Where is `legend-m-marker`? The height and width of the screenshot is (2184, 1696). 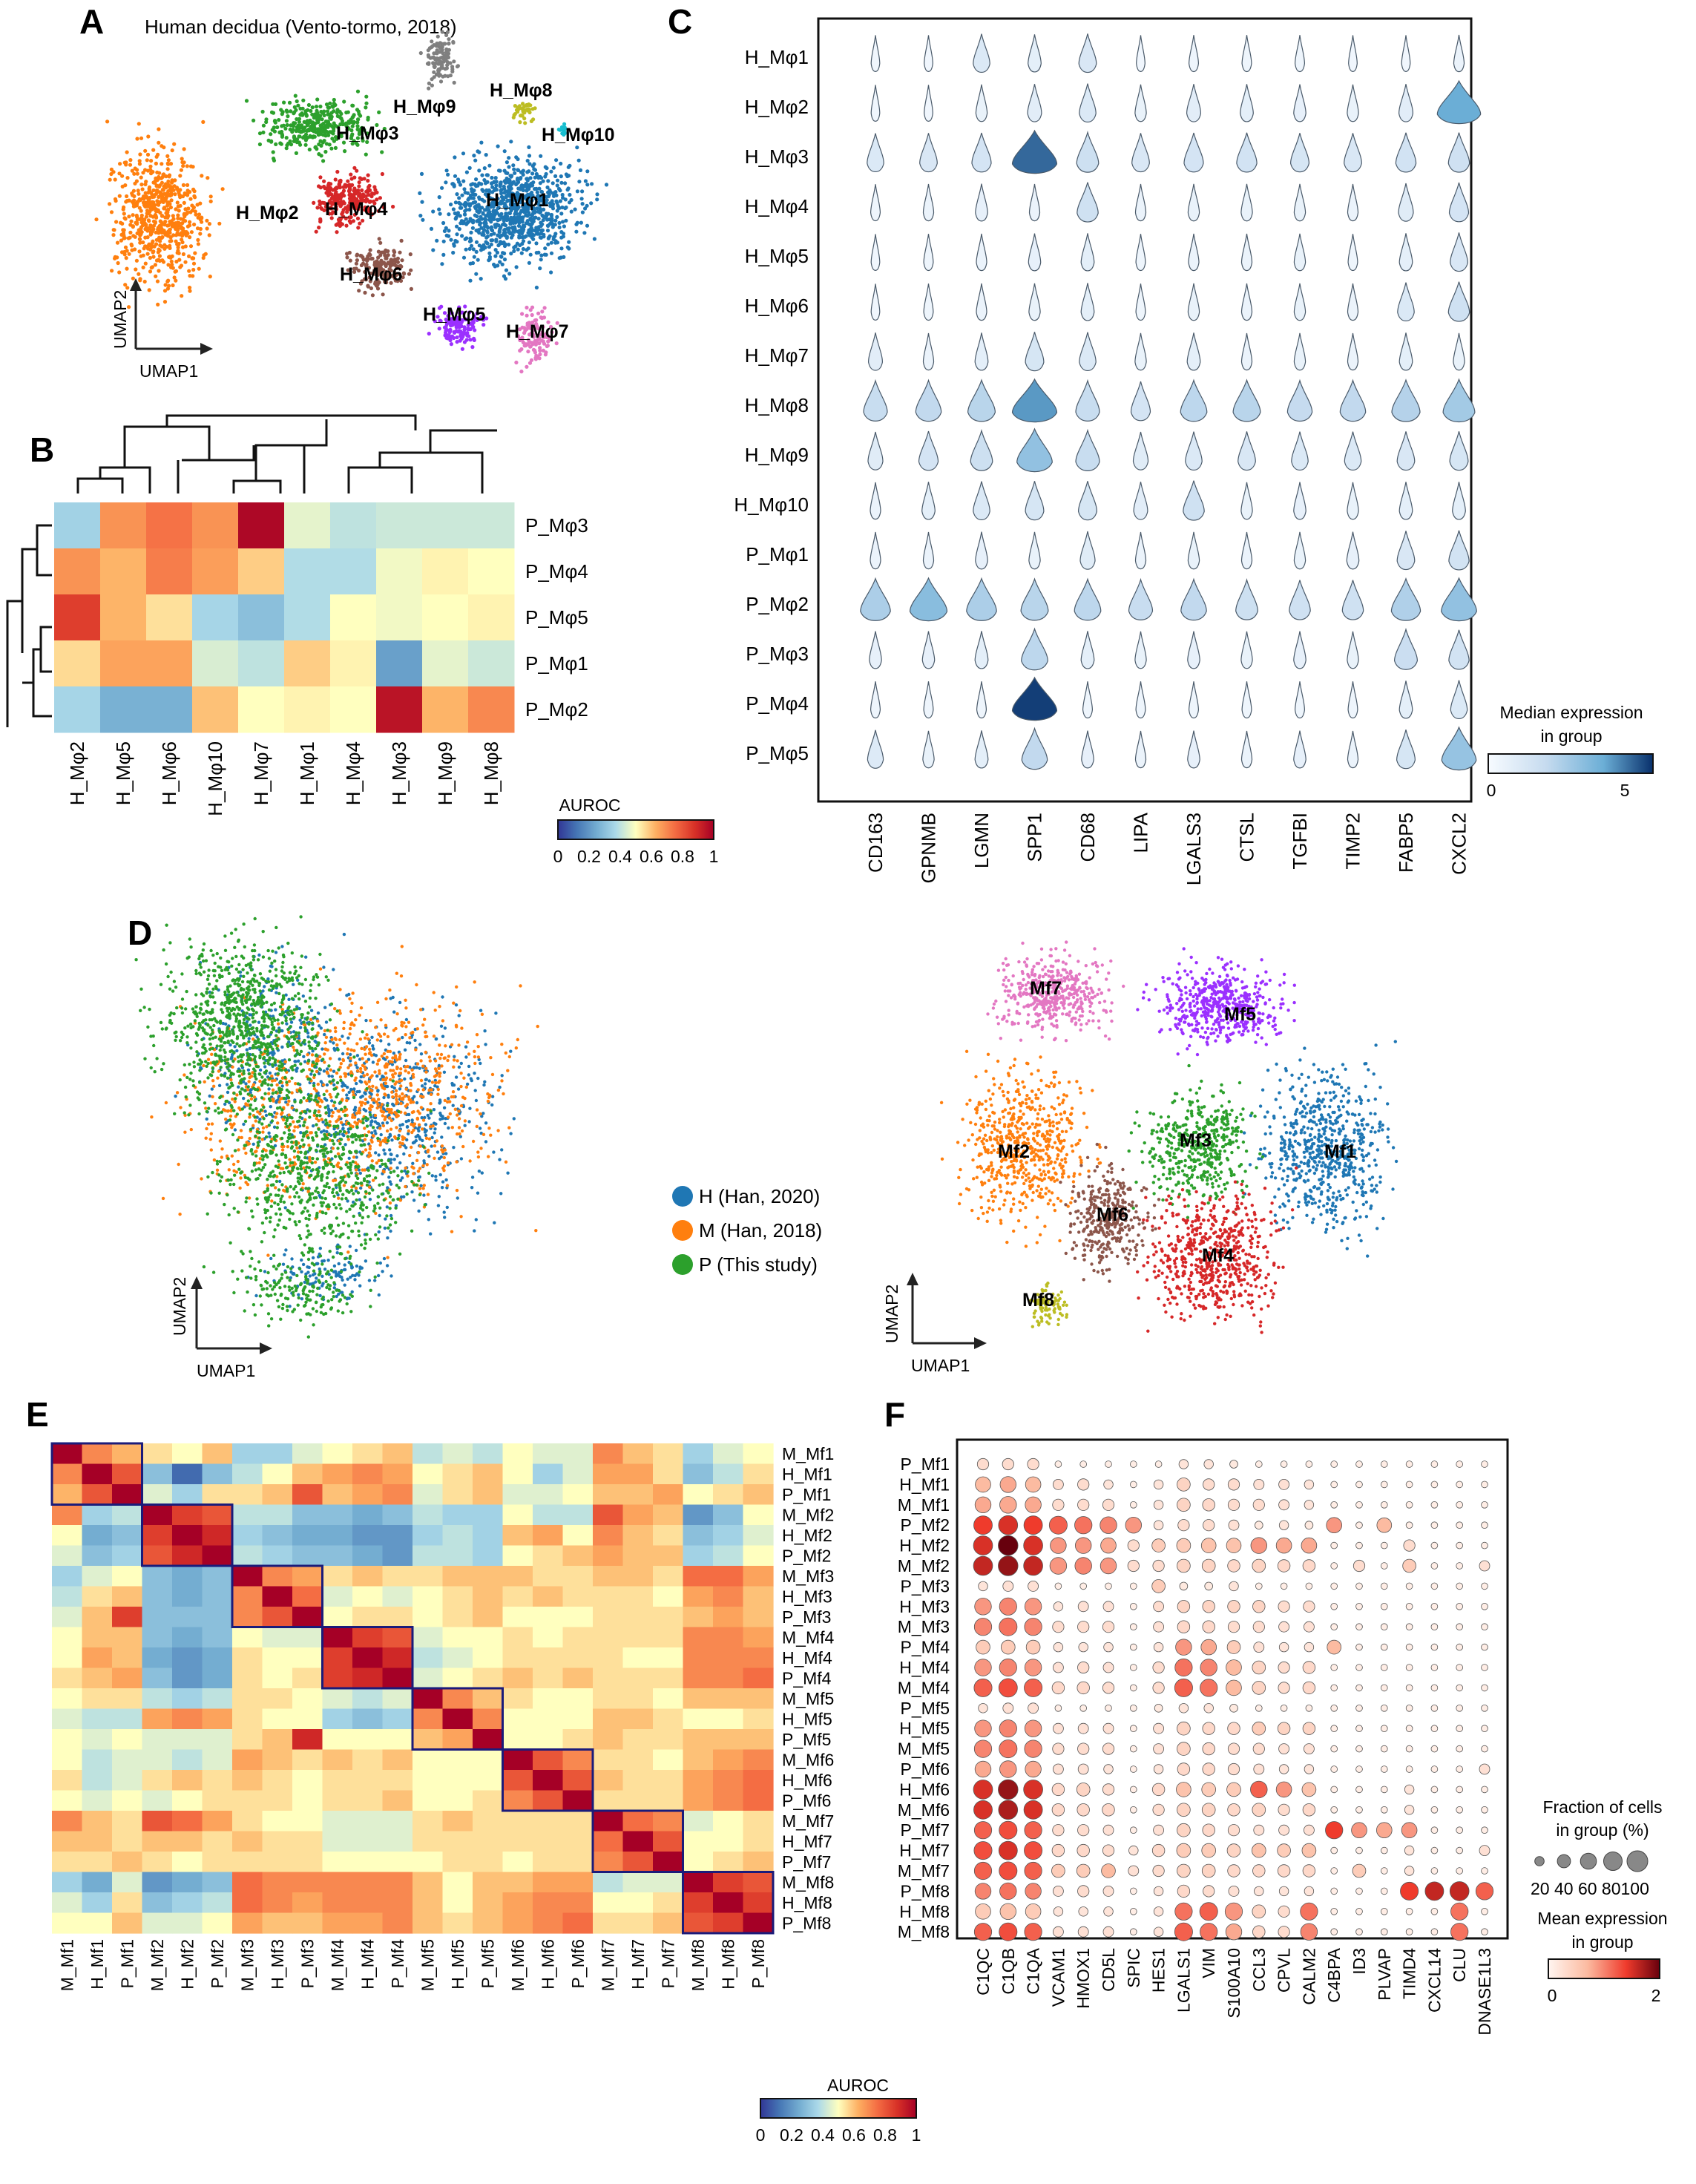
legend-m-marker is located at coordinates (682, 1231).